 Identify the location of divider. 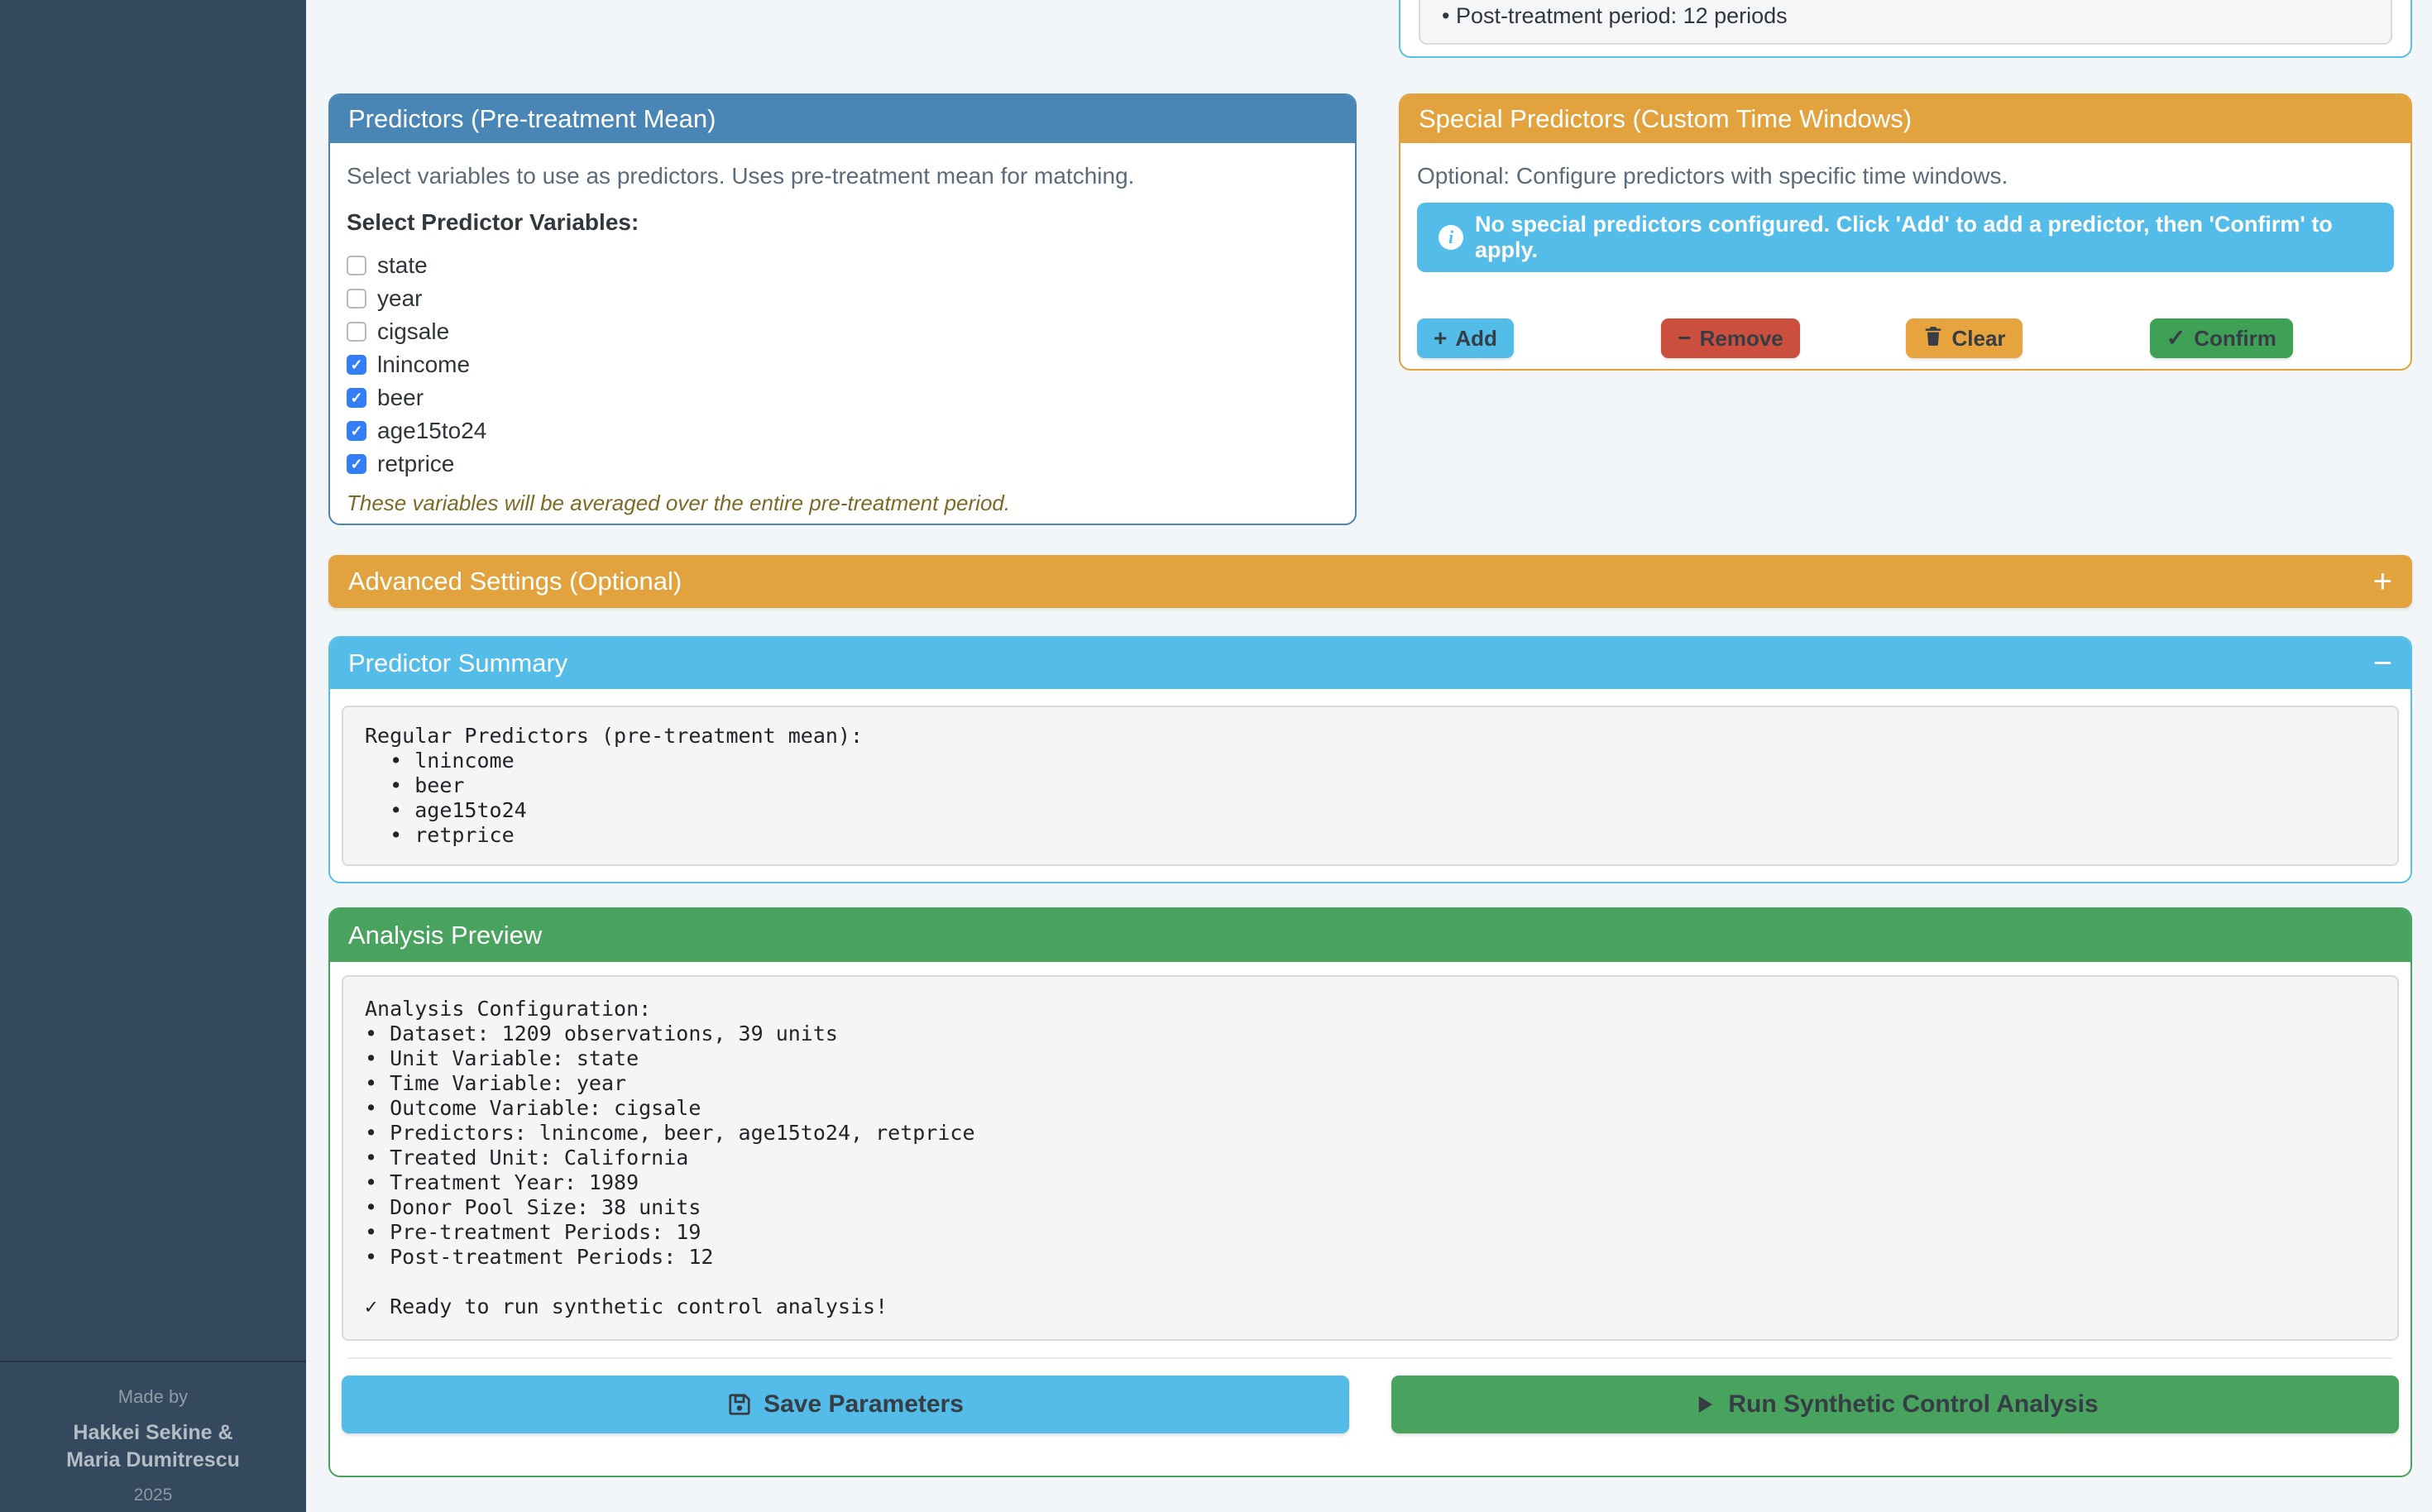
(1370, 1358).